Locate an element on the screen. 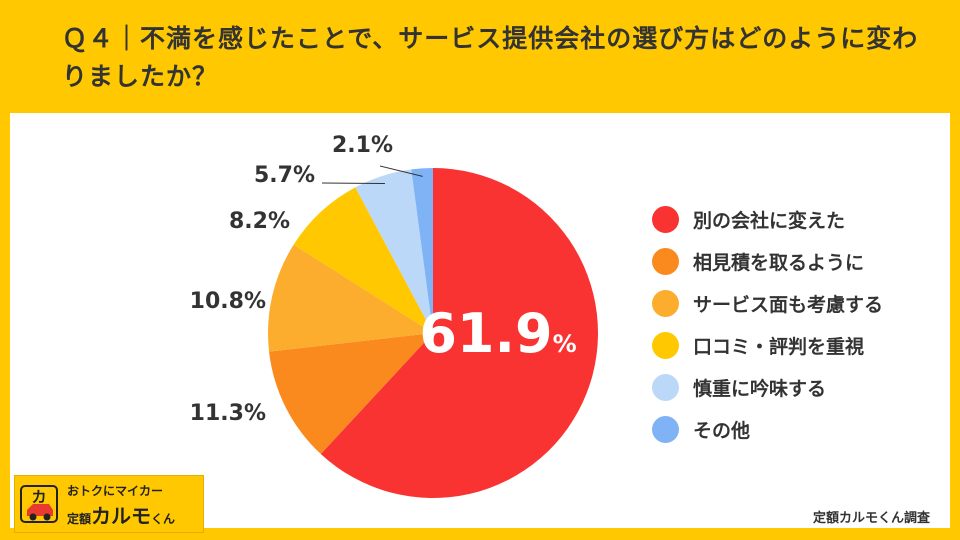  legend-item-2: サービス面も考慮する is located at coordinates (767, 303).